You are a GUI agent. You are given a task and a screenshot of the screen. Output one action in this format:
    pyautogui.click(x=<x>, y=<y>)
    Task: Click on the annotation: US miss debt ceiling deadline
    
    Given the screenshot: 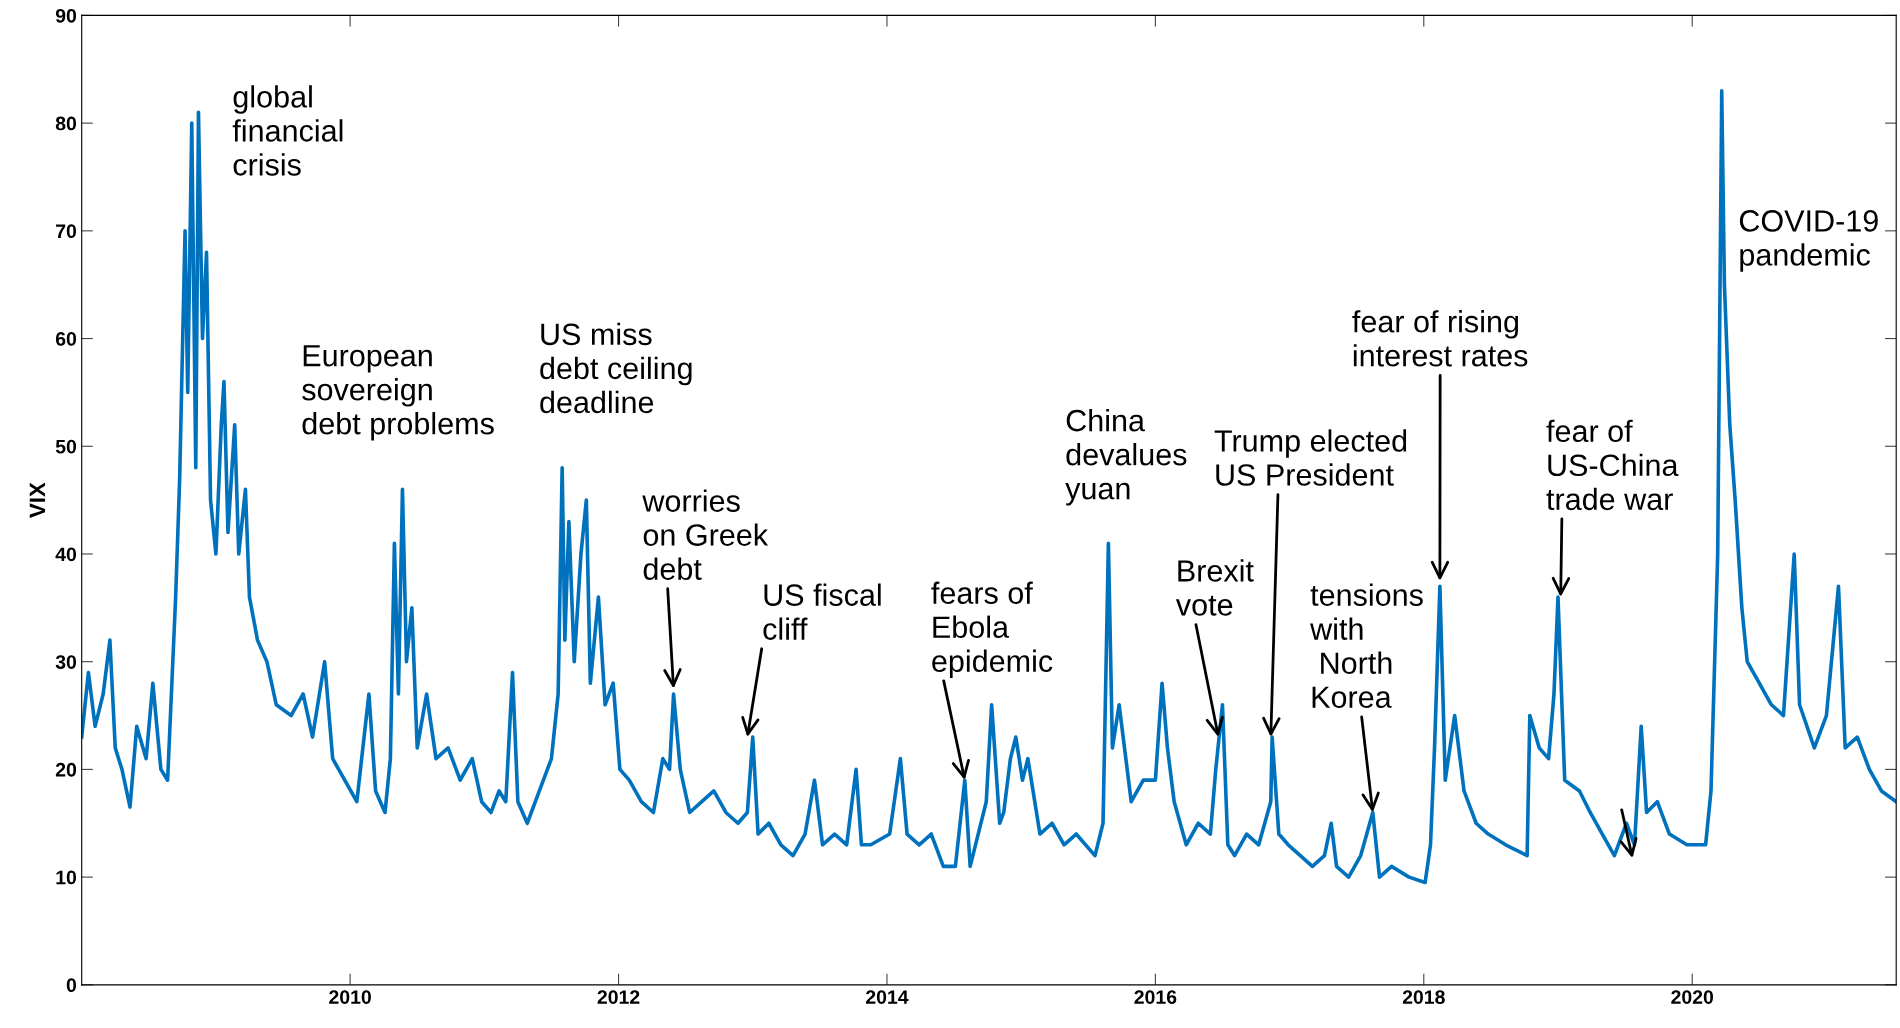 What is the action you would take?
    pyautogui.click(x=616, y=368)
    